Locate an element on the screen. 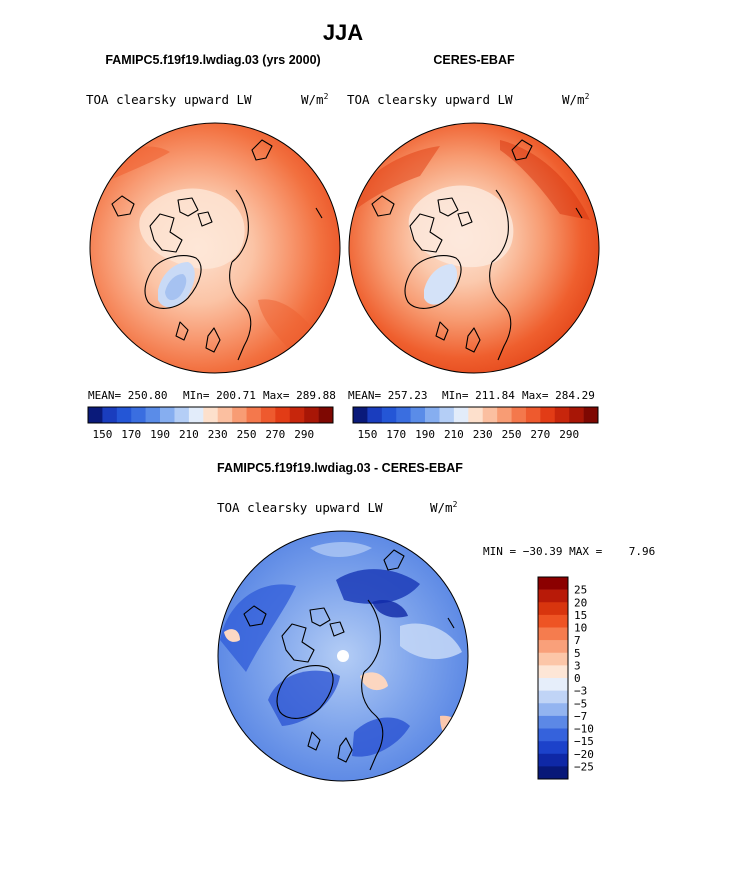  diff-minmax-stat: MIN = −30.39 MAX = 7.96 is located at coordinates (569, 551).